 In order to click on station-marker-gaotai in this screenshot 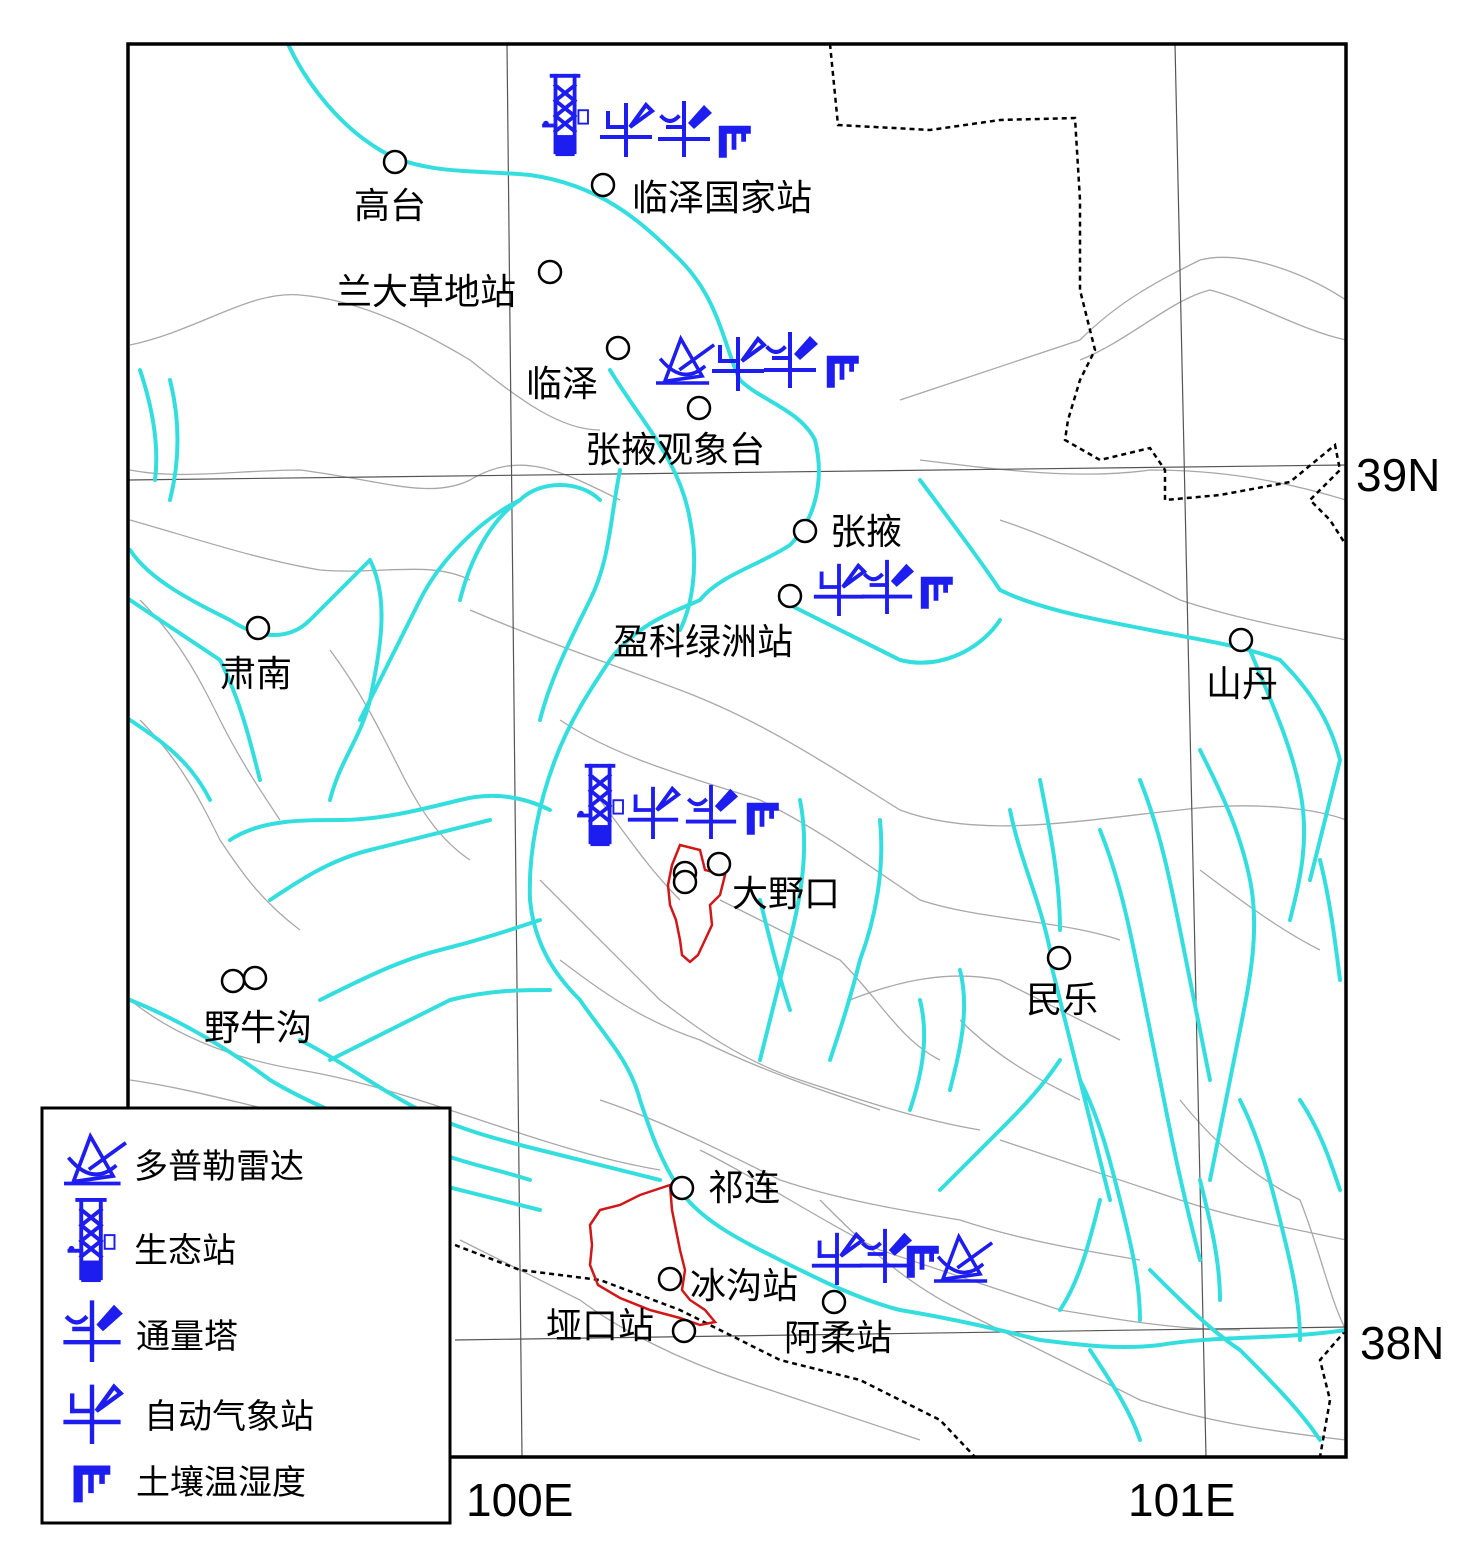, I will do `click(395, 162)`.